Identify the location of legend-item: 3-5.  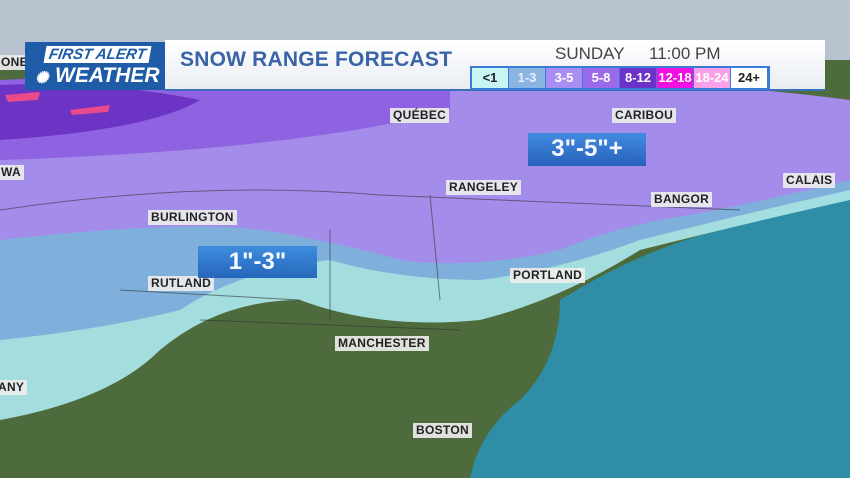
(564, 78).